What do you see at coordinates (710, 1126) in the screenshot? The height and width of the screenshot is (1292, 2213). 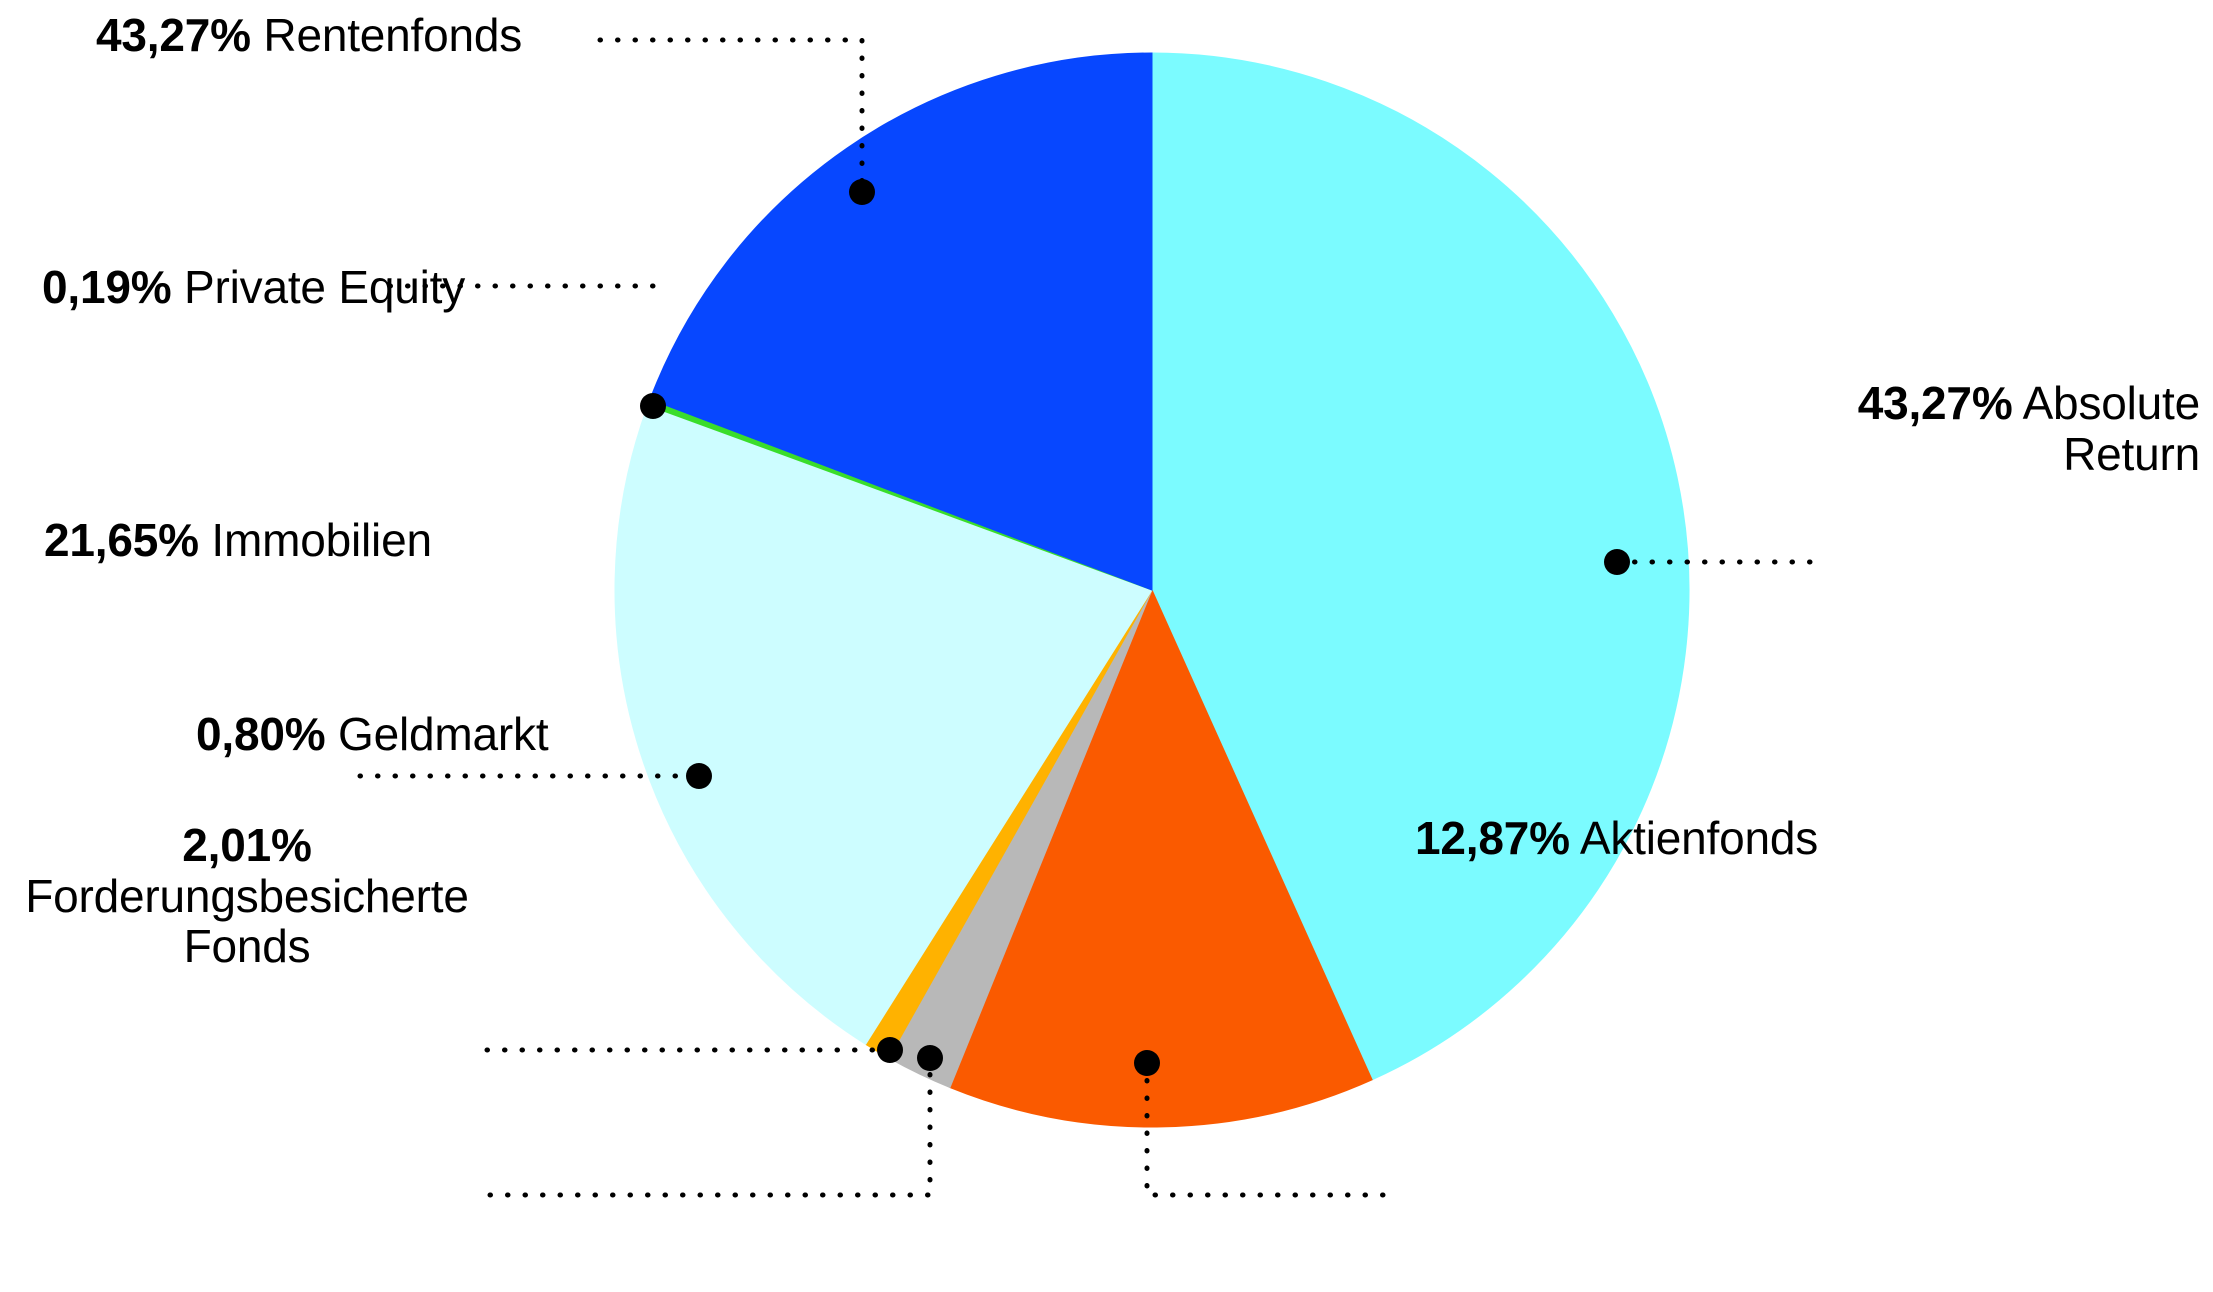 I see `leader-line-forderungsbesicherte-fonds` at bounding box center [710, 1126].